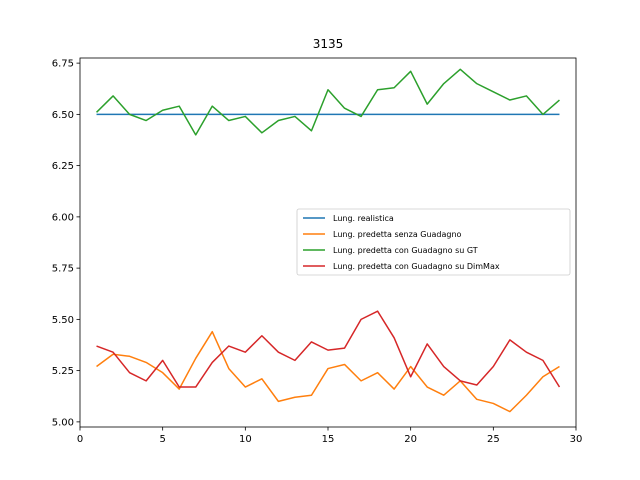  I want to click on legend-label-2: Lung. predetta senza Guadagno, so click(397, 234).